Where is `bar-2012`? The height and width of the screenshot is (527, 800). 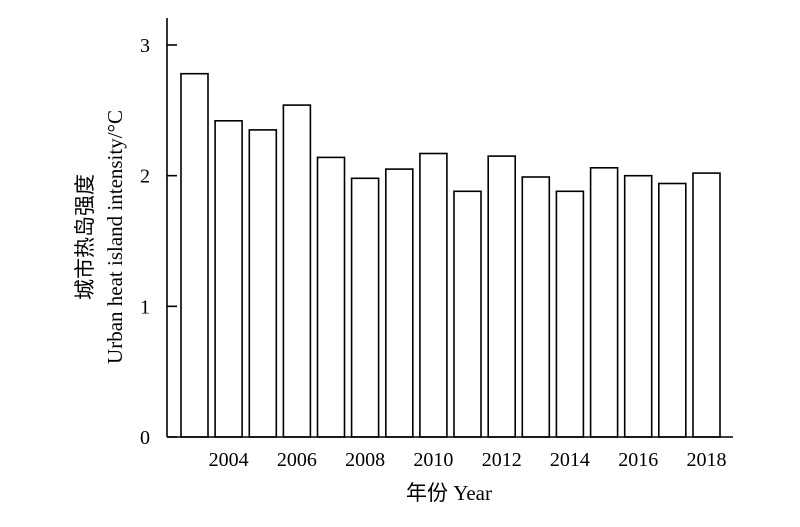
bar-2012 is located at coordinates (502, 296).